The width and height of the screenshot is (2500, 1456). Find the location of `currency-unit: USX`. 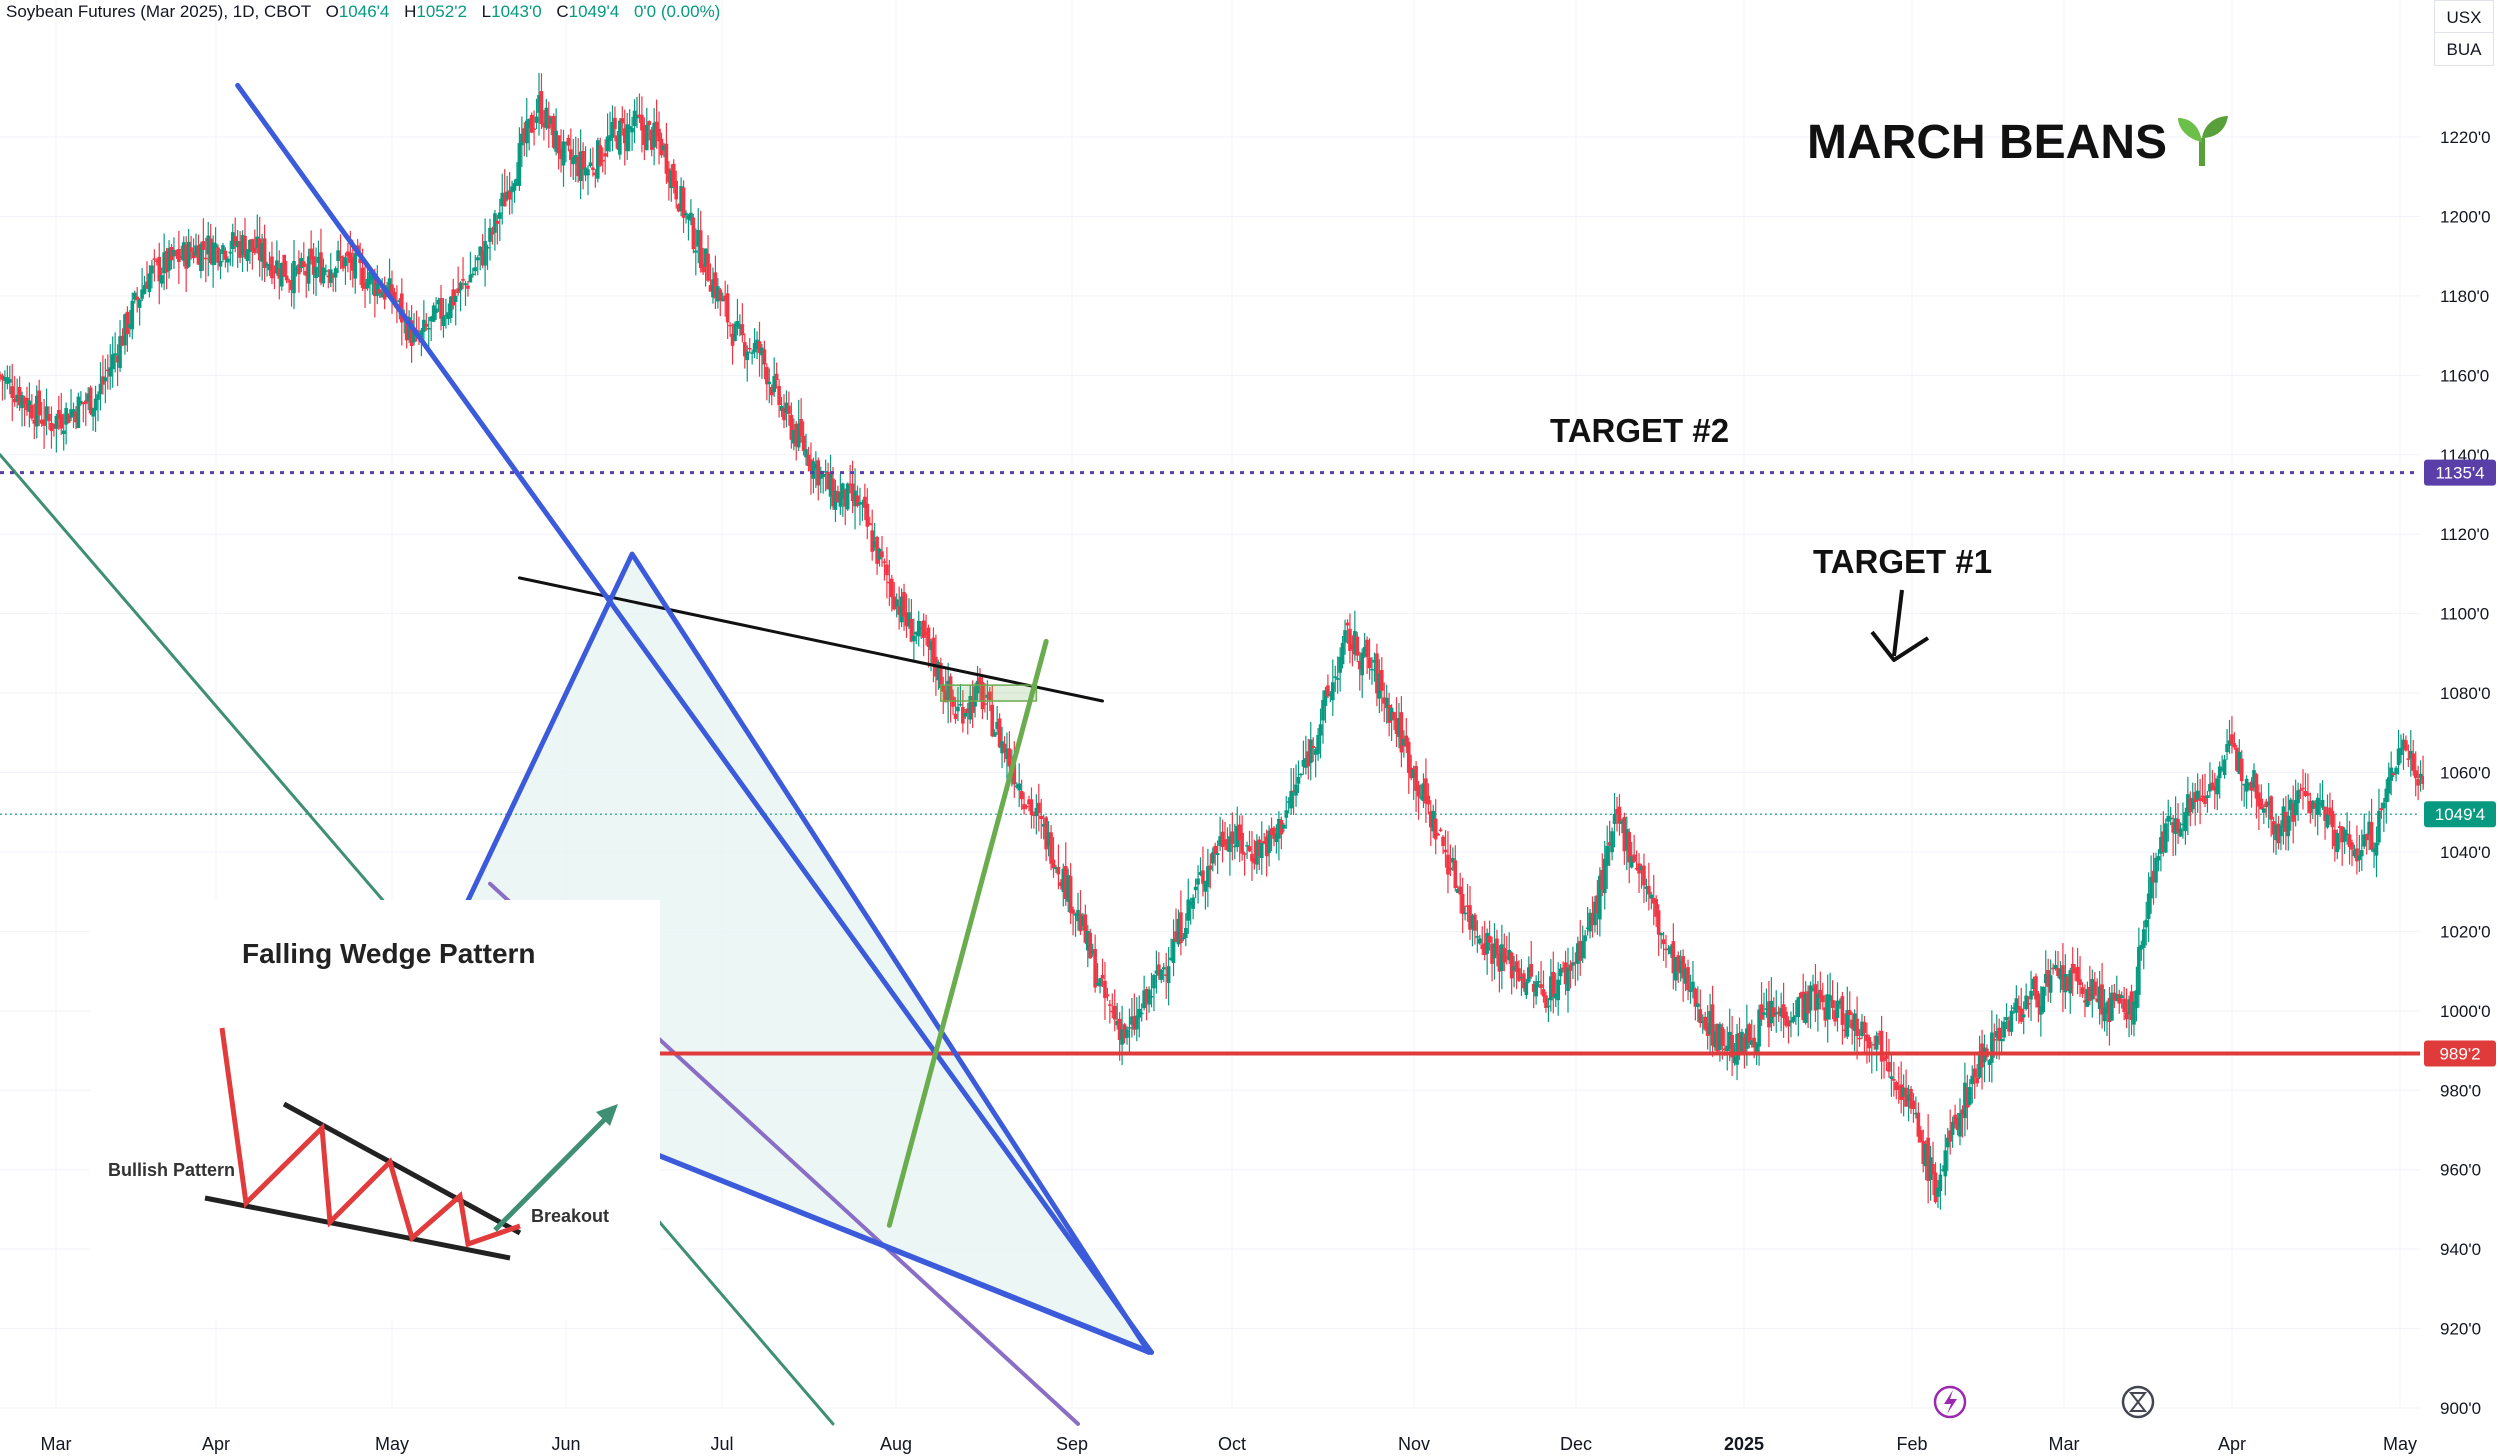

currency-unit: USX is located at coordinates (2464, 17).